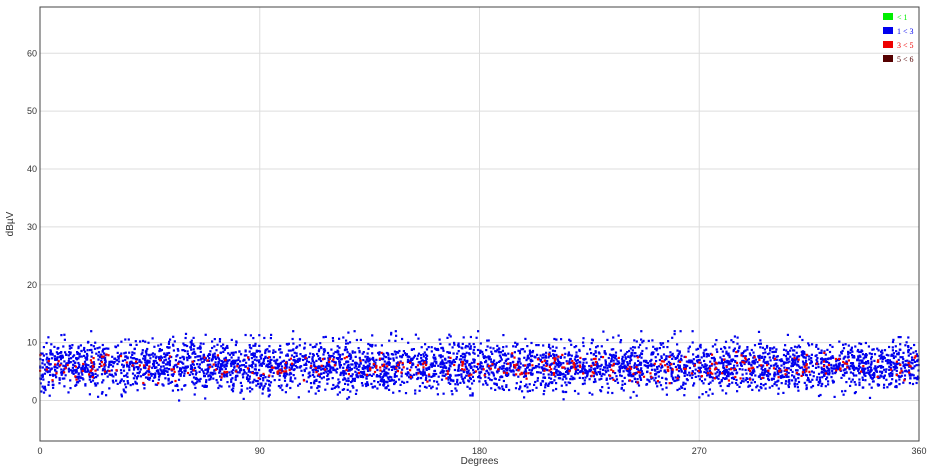  I want to click on x-tick-label: 180, so click(479, 451).